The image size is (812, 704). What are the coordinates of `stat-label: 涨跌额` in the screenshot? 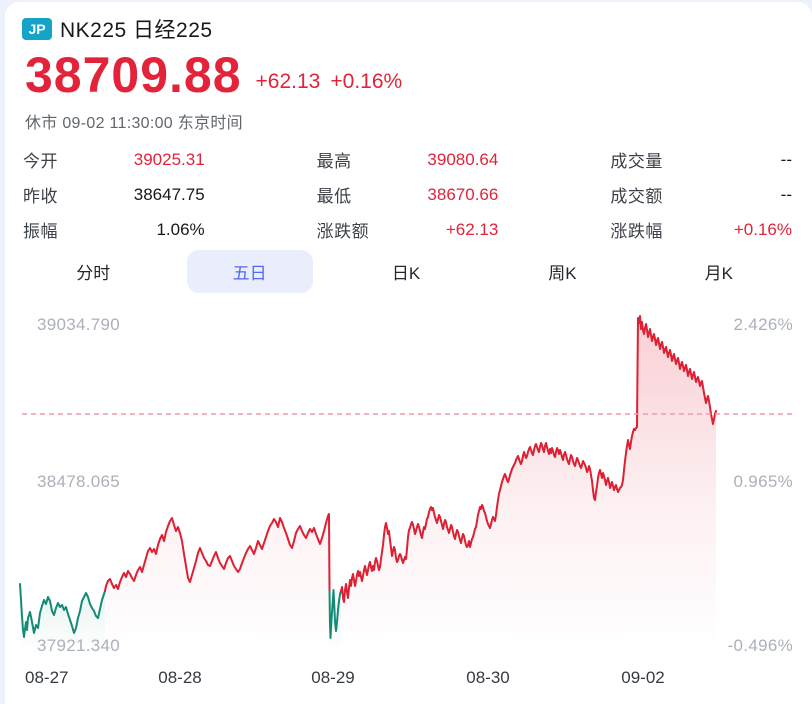 It's located at (343, 231).